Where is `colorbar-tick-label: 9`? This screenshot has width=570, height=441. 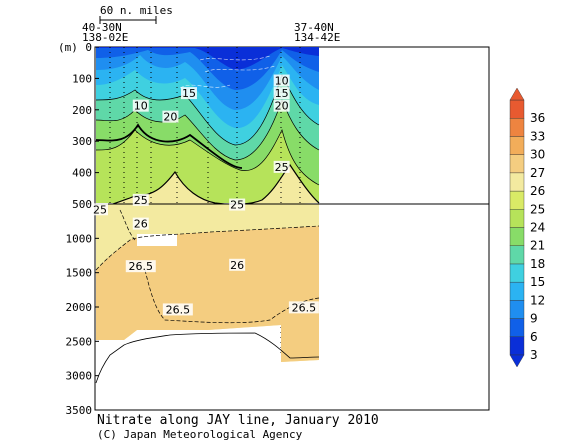 colorbar-tick-label: 9 is located at coordinates (534, 319).